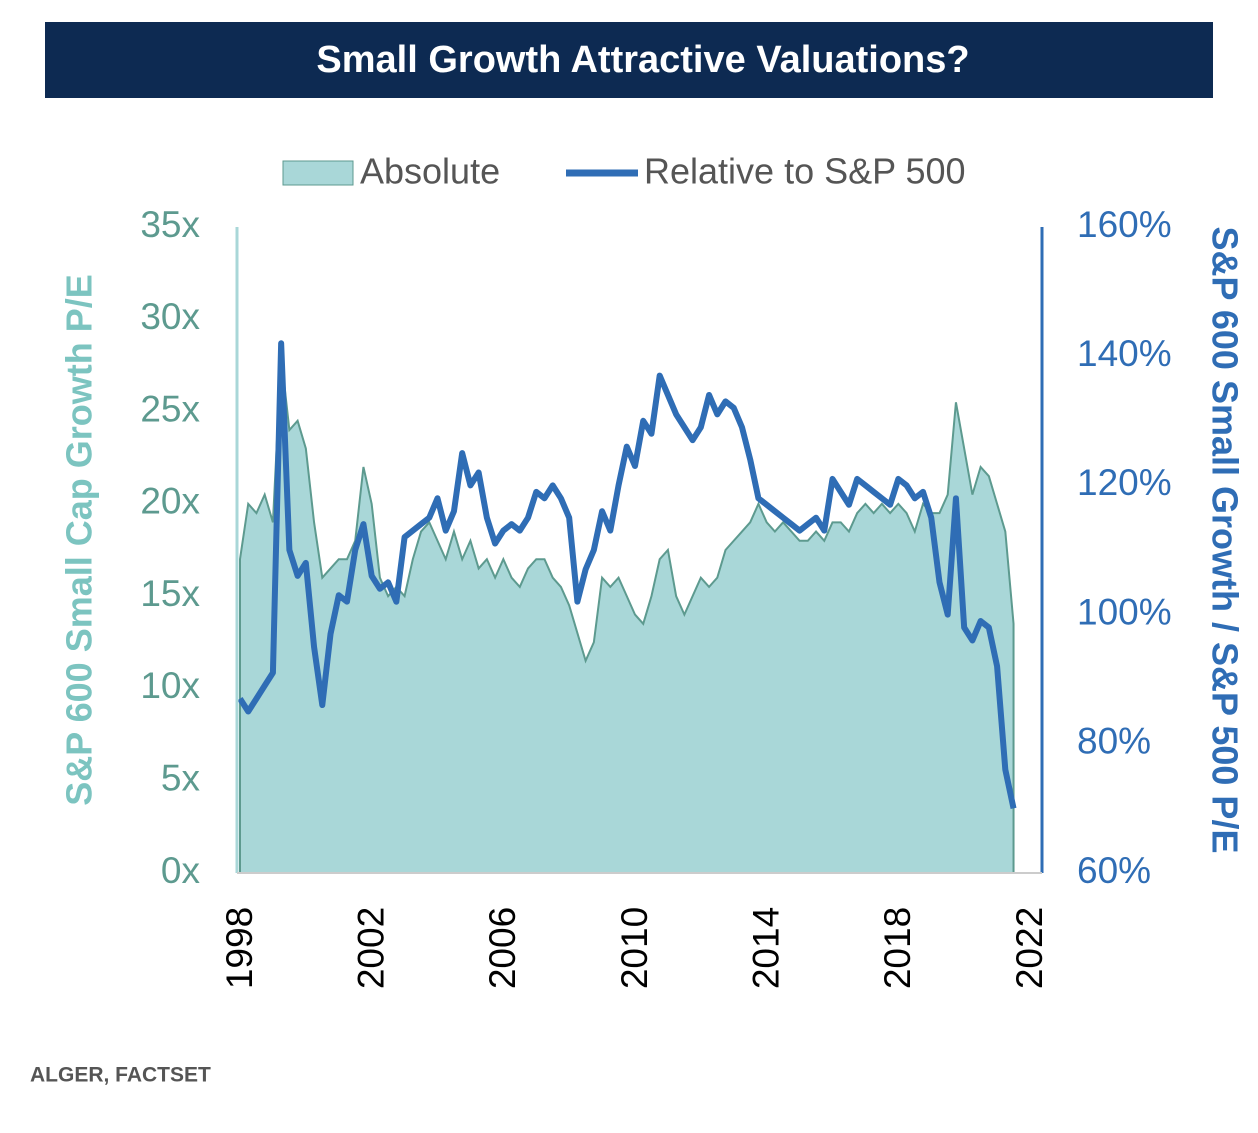 Image resolution: width=1258 pixels, height=1133 pixels. What do you see at coordinates (181, 777) in the screenshot?
I see `y-tick-label: 5x` at bounding box center [181, 777].